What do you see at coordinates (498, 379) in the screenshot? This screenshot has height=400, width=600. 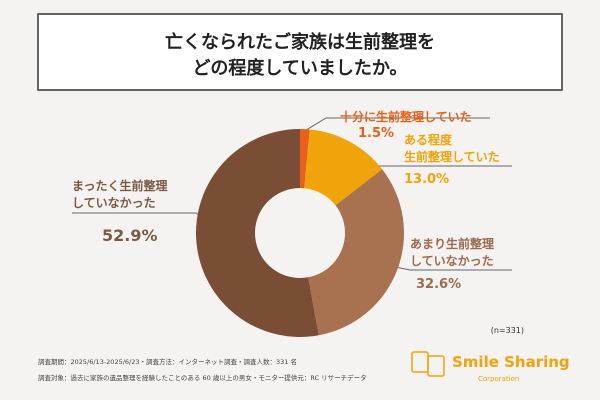 I see `logo-tagline: Corporation` at bounding box center [498, 379].